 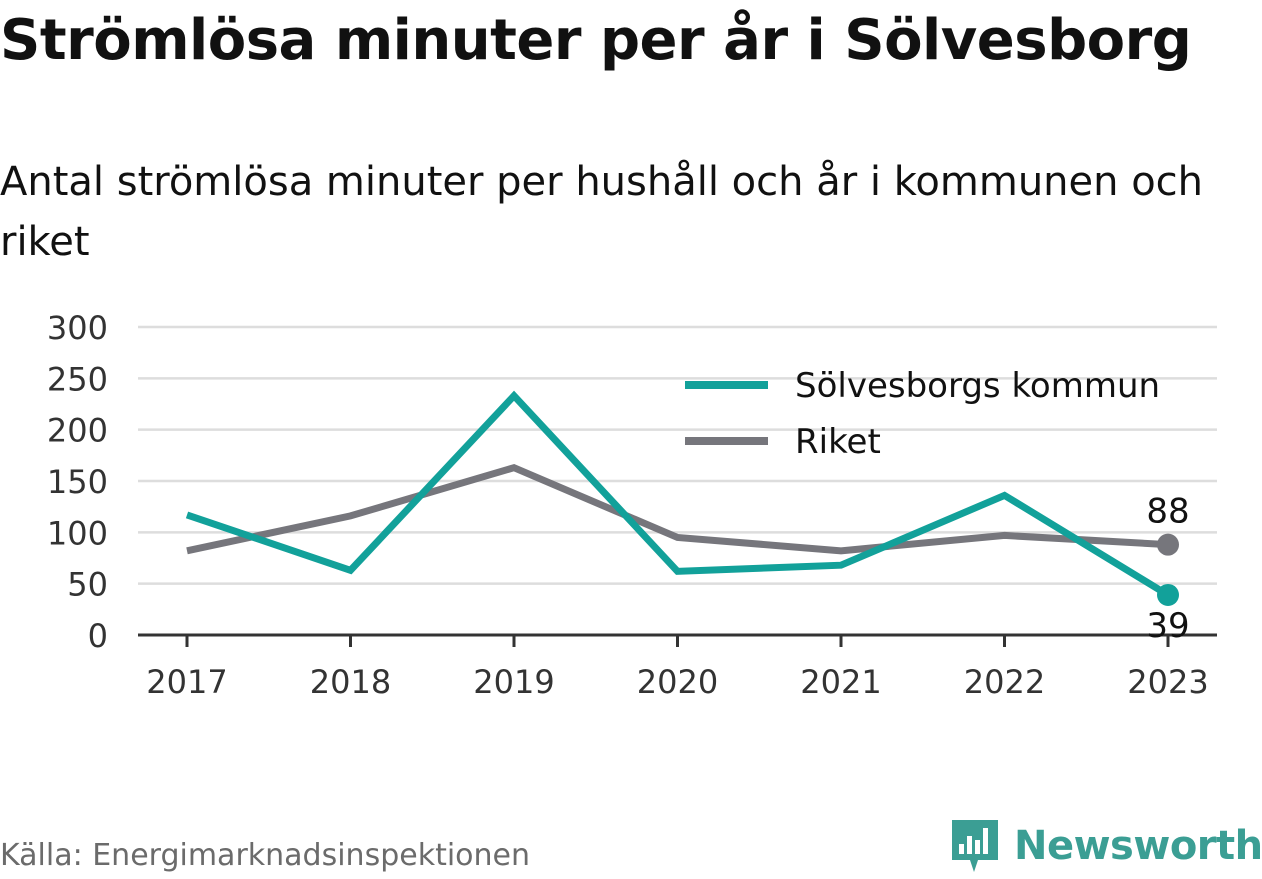 I want to click on x-tick-label: 2020, so click(x=677, y=682).